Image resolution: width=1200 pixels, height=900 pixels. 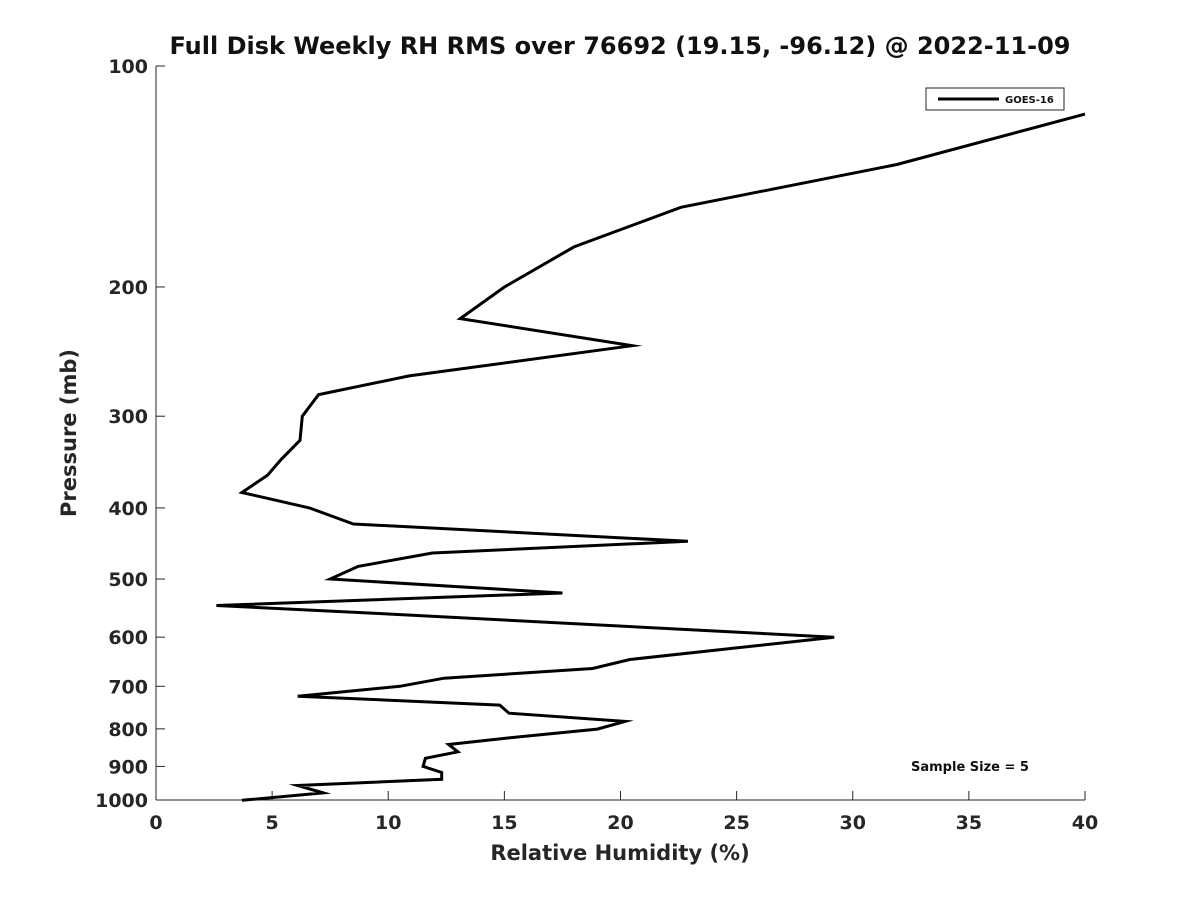 I want to click on x-tick-label: 35, so click(x=969, y=823).